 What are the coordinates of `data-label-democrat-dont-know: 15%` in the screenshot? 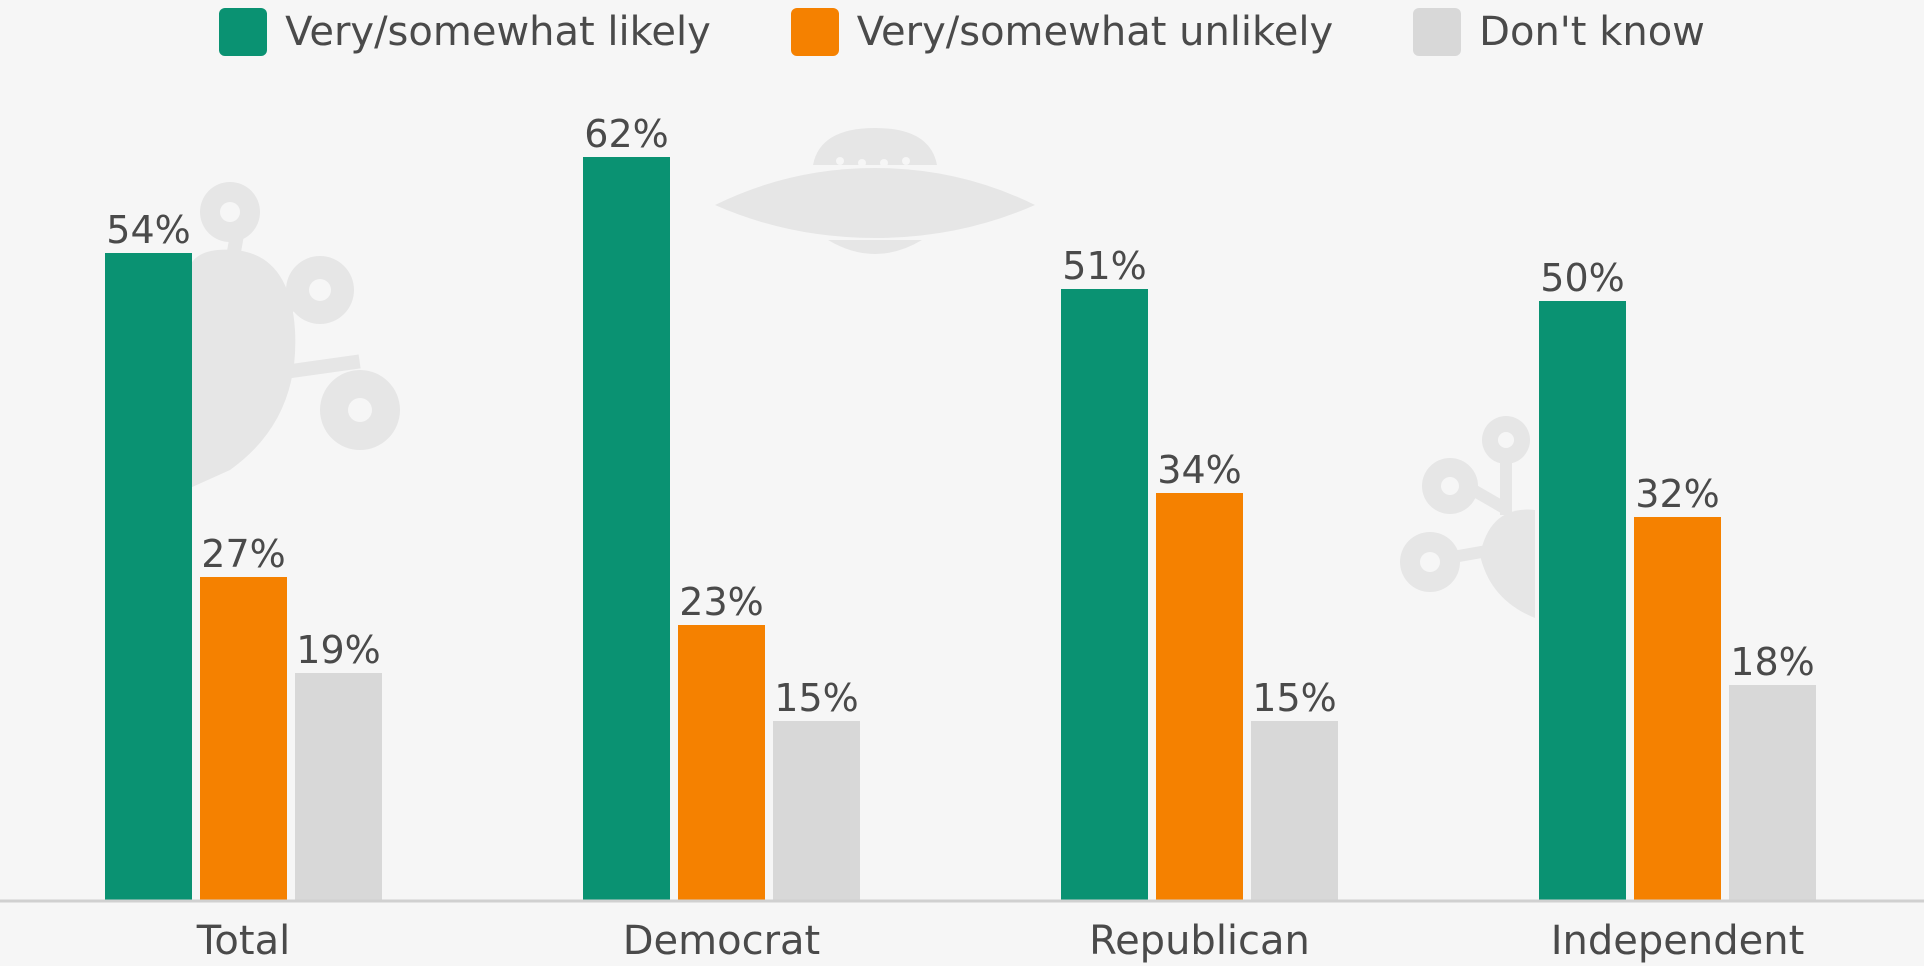 It's located at (816, 698).